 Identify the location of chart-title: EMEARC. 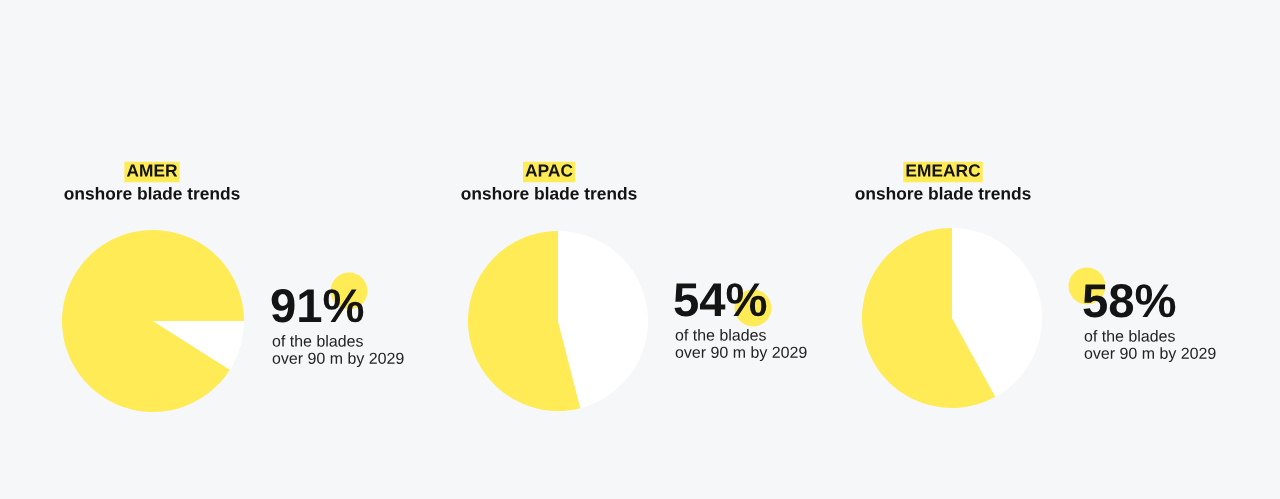
(943, 170).